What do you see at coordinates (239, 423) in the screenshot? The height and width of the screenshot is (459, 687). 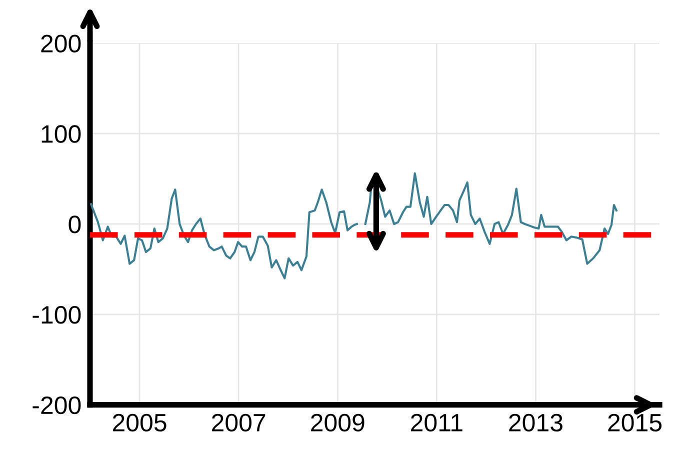 I see `x-tick-label: 2007` at bounding box center [239, 423].